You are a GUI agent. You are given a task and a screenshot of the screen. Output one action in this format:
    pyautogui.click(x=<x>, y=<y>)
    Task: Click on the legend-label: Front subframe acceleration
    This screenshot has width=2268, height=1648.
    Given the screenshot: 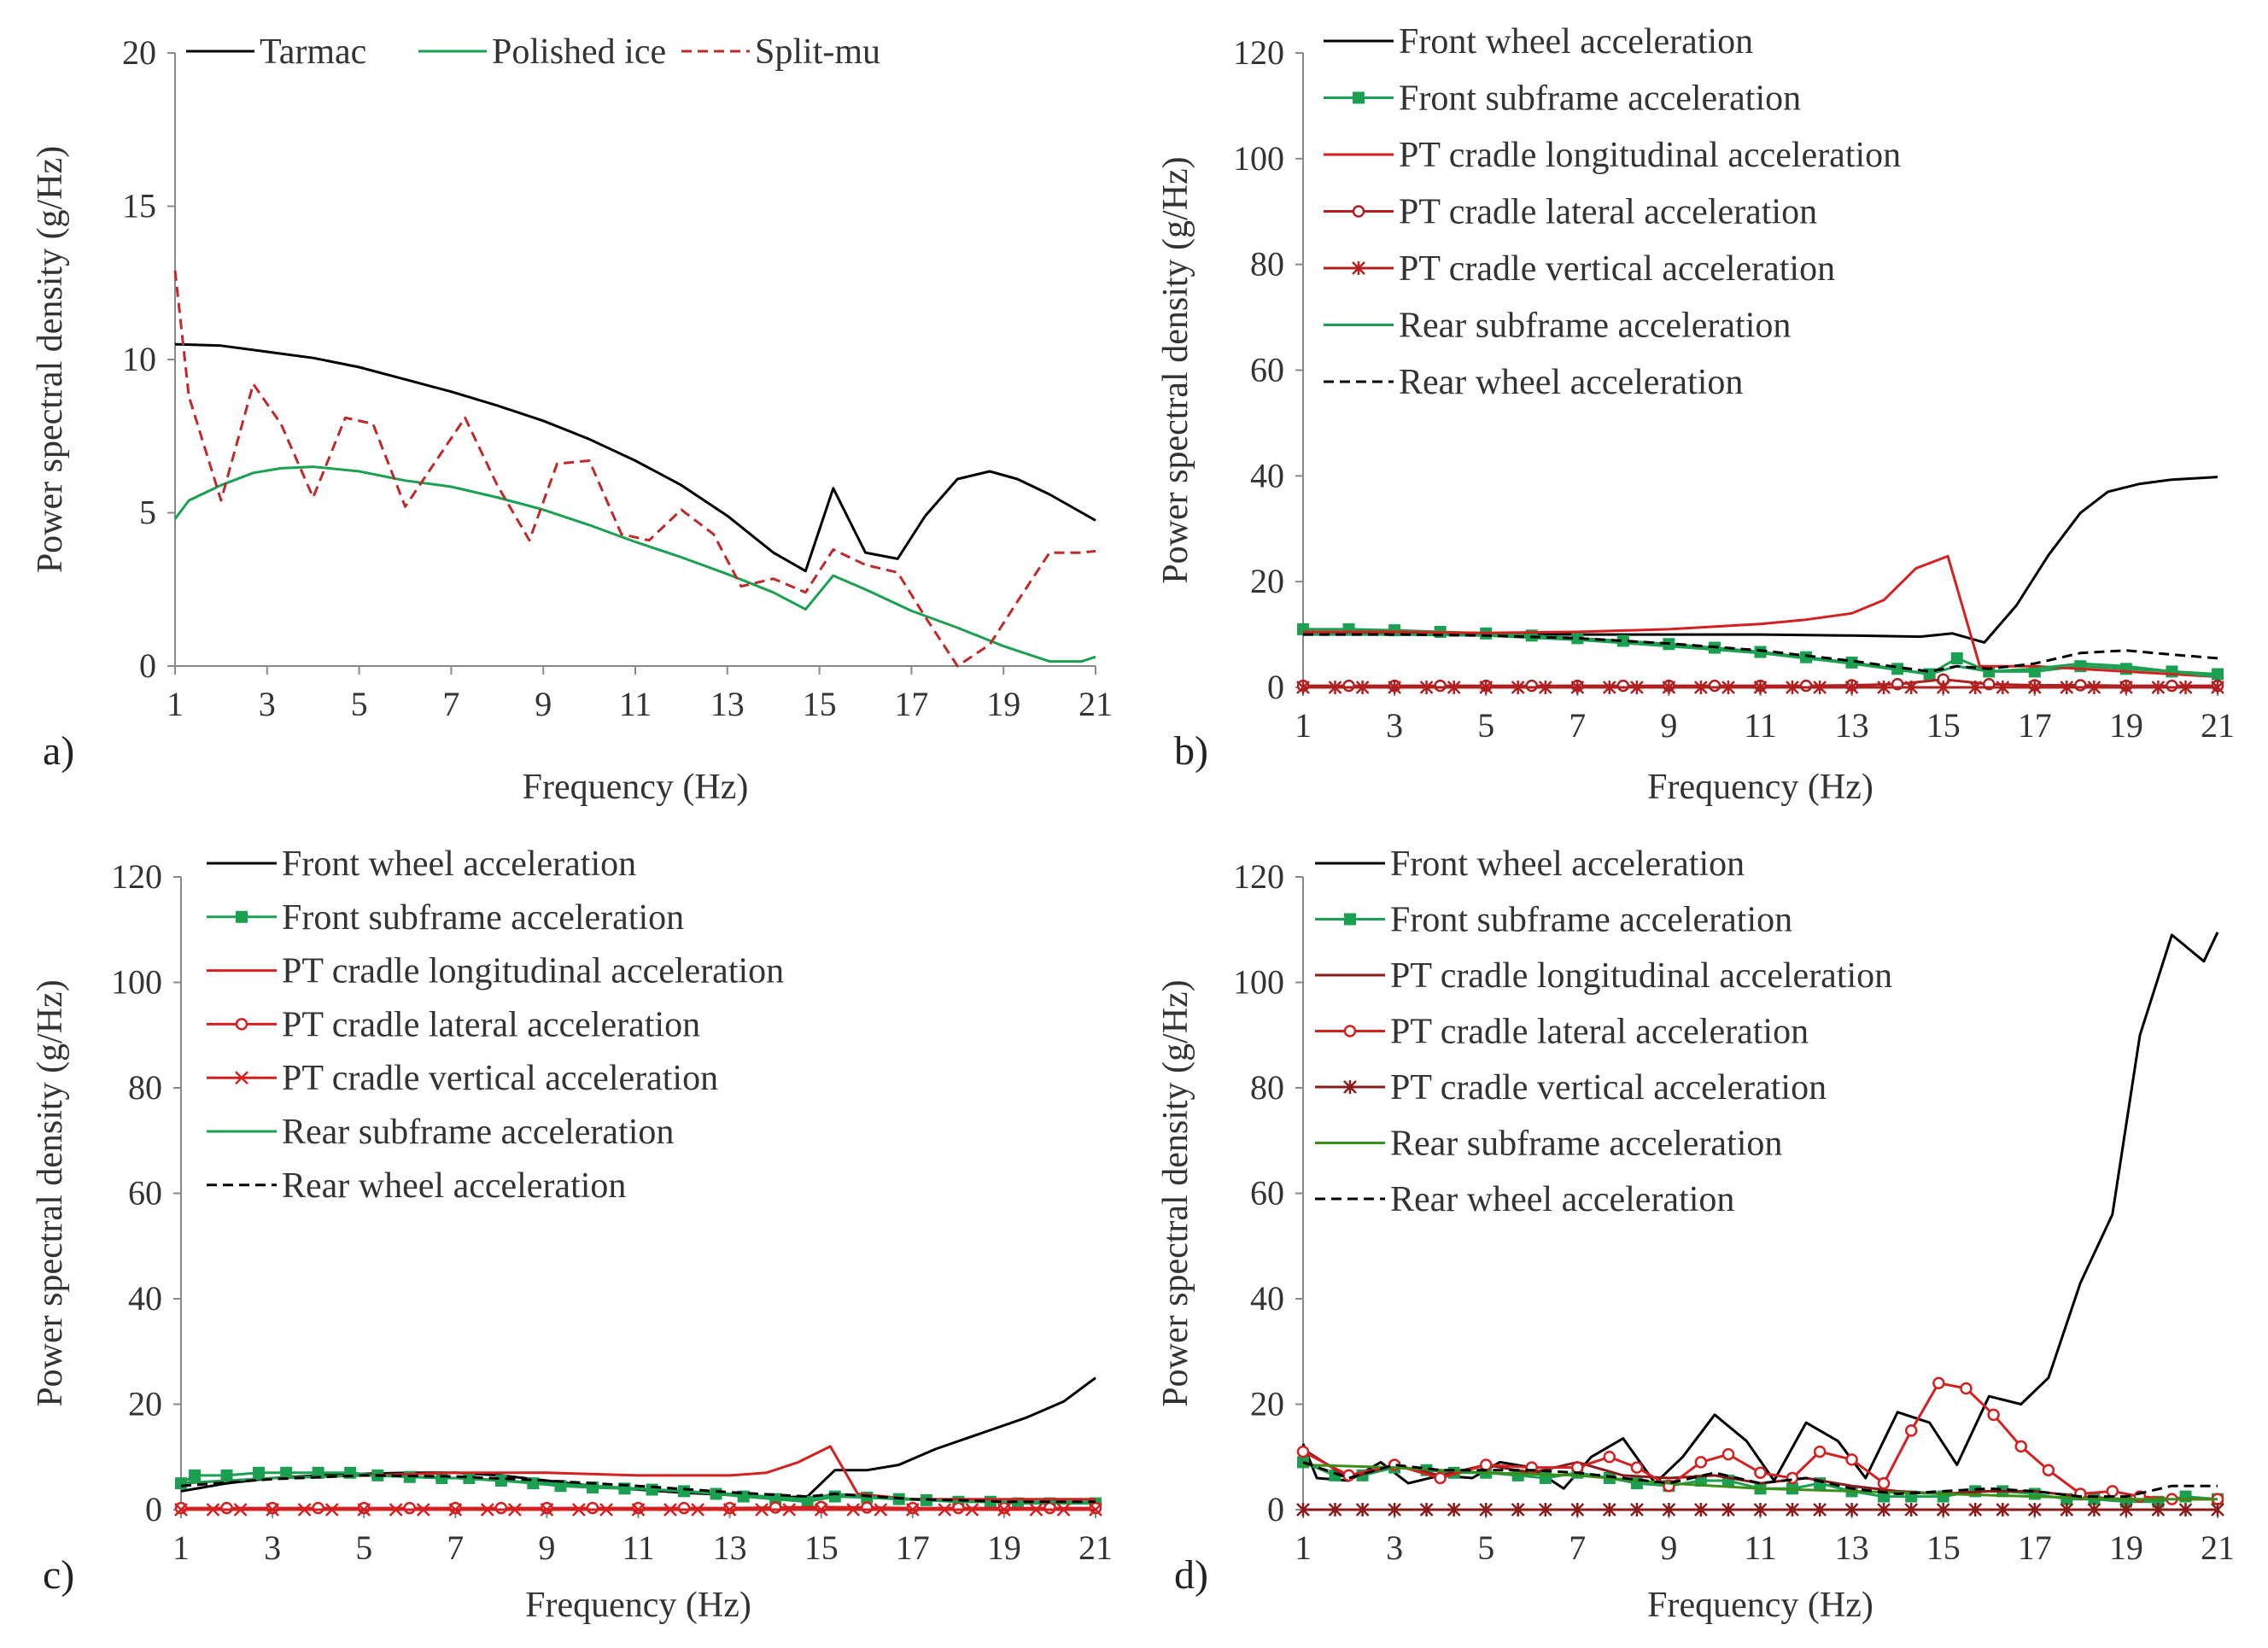 What is the action you would take?
    pyautogui.click(x=1591, y=920)
    